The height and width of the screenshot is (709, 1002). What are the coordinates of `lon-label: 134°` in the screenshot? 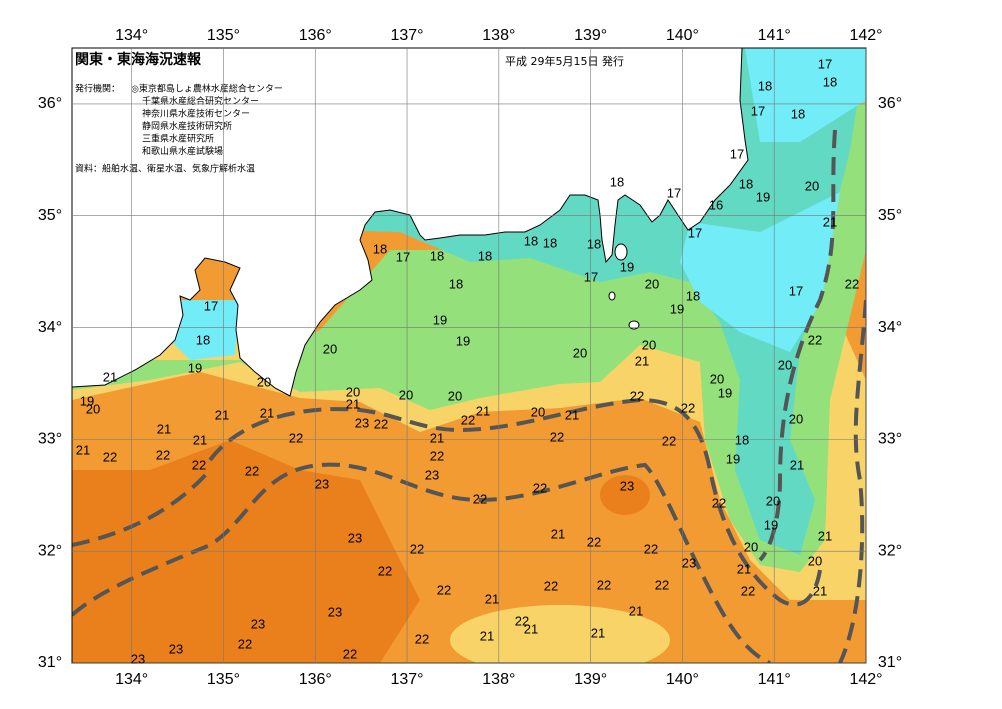 It's located at (131, 679).